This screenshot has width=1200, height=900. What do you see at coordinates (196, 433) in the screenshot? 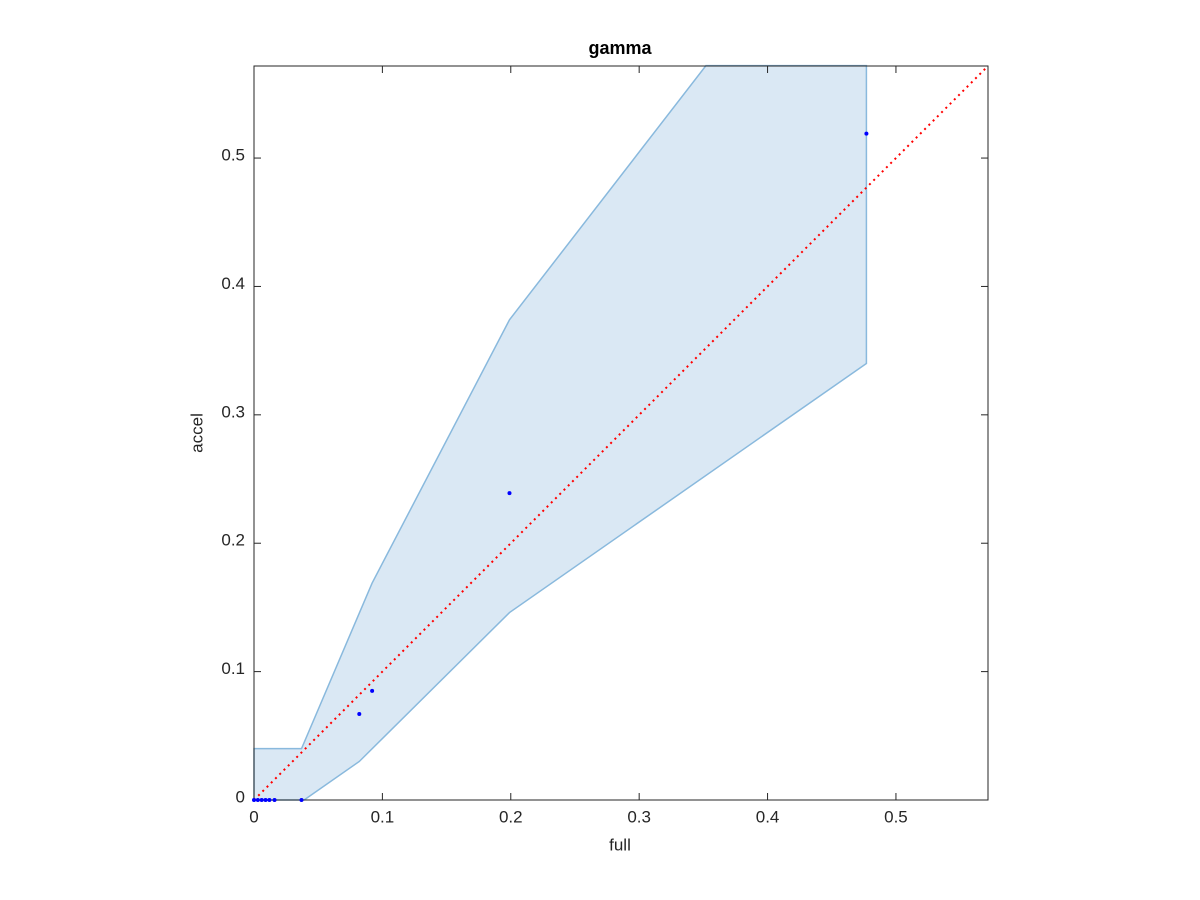
I see `y-axis-label: accel` at bounding box center [196, 433].